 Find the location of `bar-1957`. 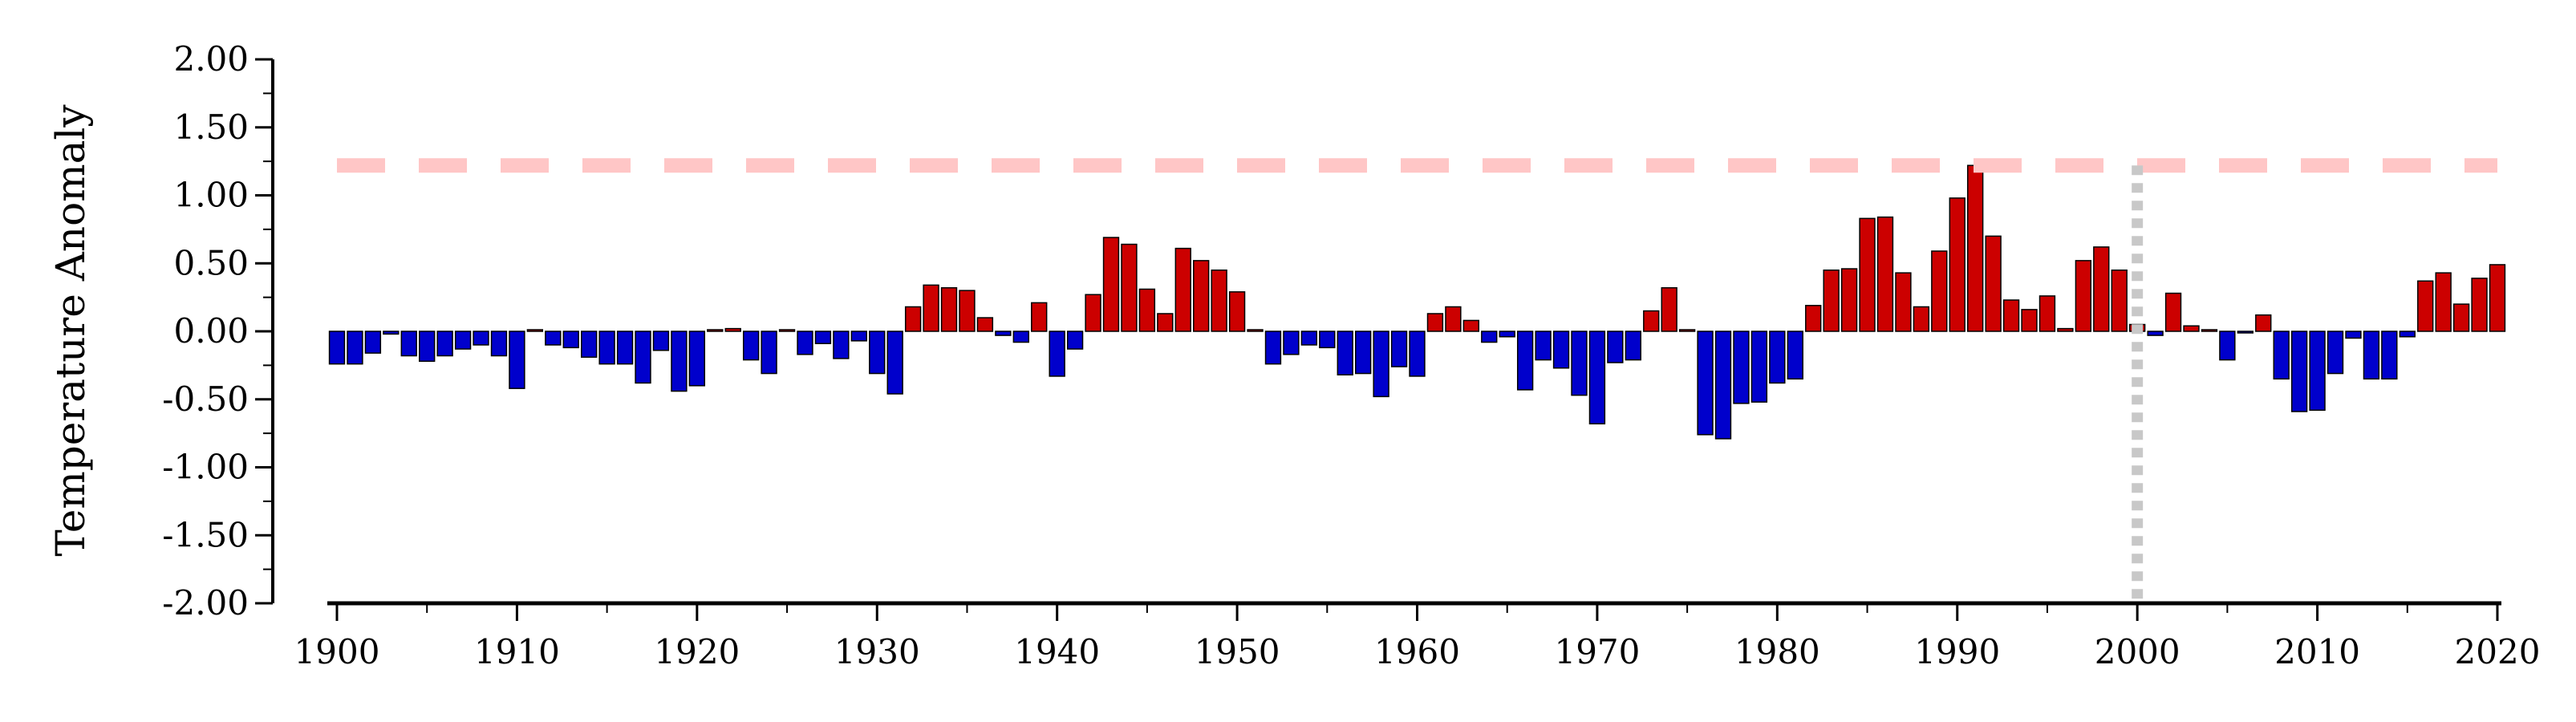

bar-1957 is located at coordinates (1363, 353).